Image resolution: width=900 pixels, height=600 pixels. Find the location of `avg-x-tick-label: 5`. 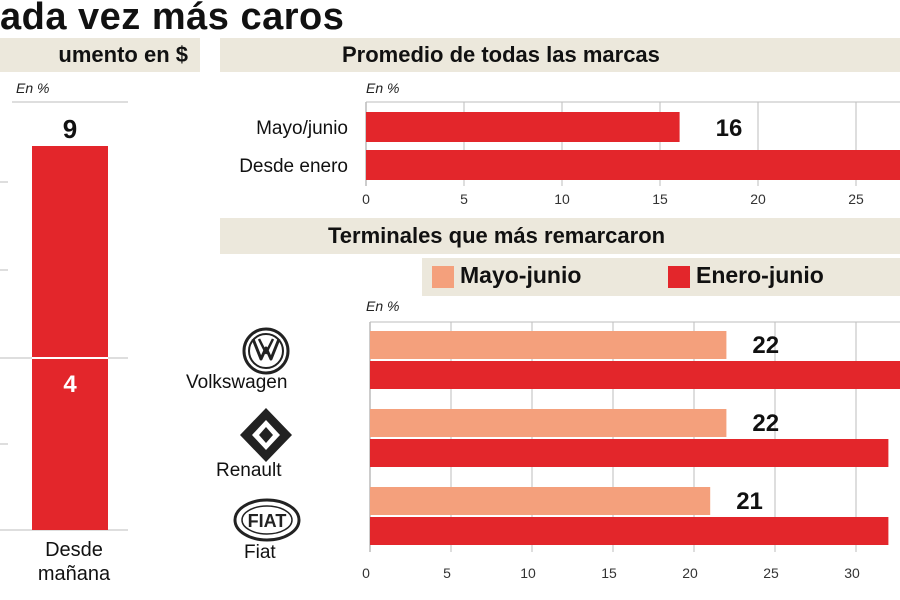

avg-x-tick-label: 5 is located at coordinates (464, 199).